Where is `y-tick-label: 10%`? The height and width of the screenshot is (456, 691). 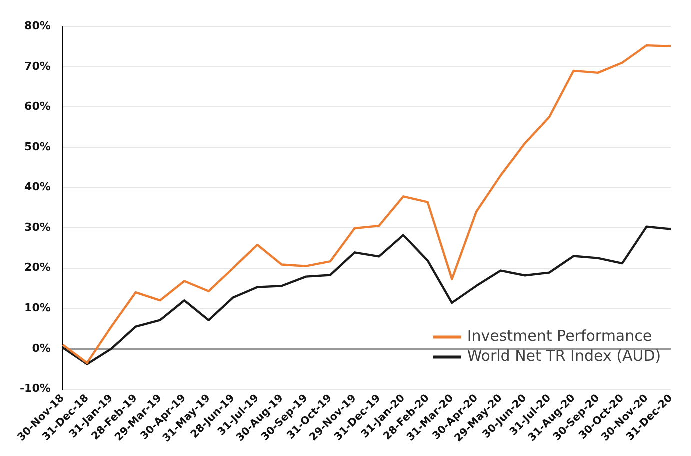 y-tick-label: 10% is located at coordinates (37, 308).